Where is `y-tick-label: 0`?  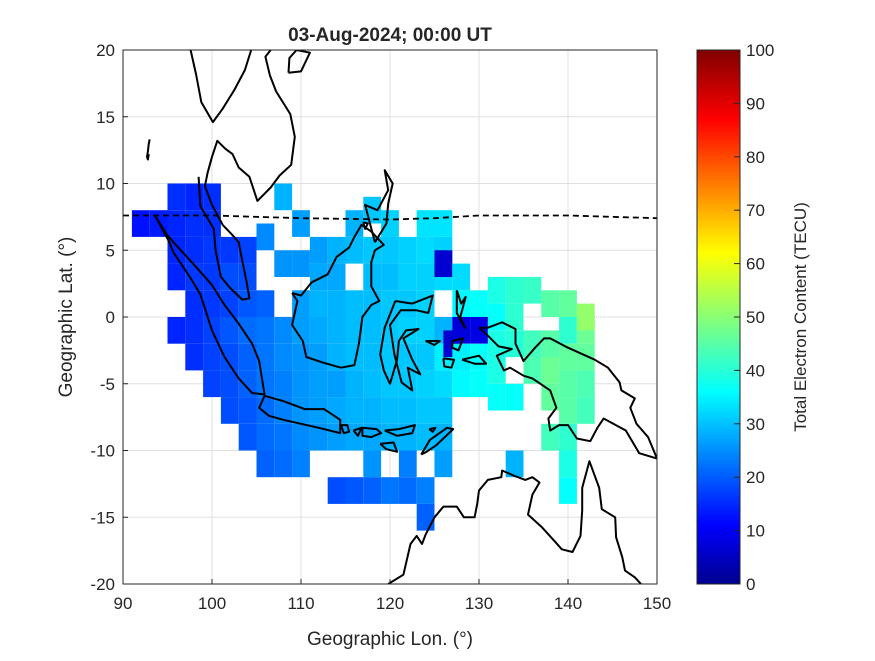 y-tick-label: 0 is located at coordinates (110, 317).